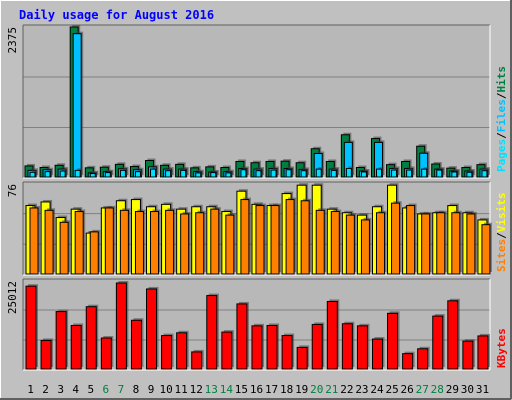 This screenshot has width=512, height=400. What do you see at coordinates (452, 389) in the screenshot?
I see `day-label: 29` at bounding box center [452, 389].